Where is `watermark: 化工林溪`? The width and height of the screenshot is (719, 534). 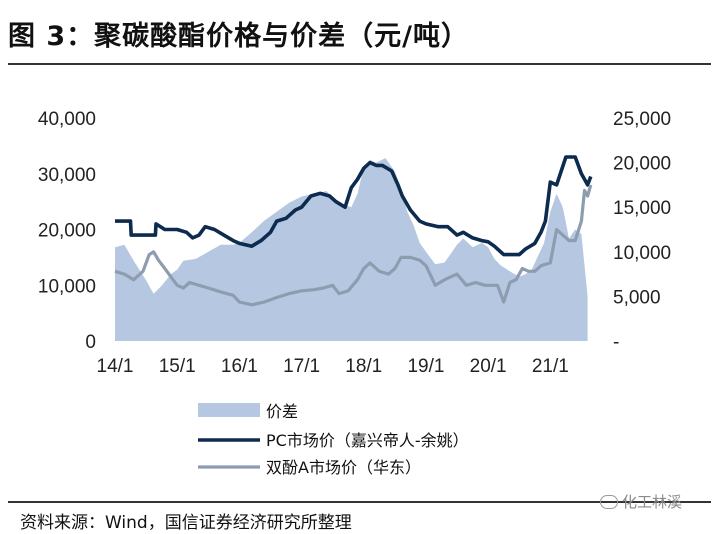
watermark: 化工林溪 is located at coordinates (641, 501).